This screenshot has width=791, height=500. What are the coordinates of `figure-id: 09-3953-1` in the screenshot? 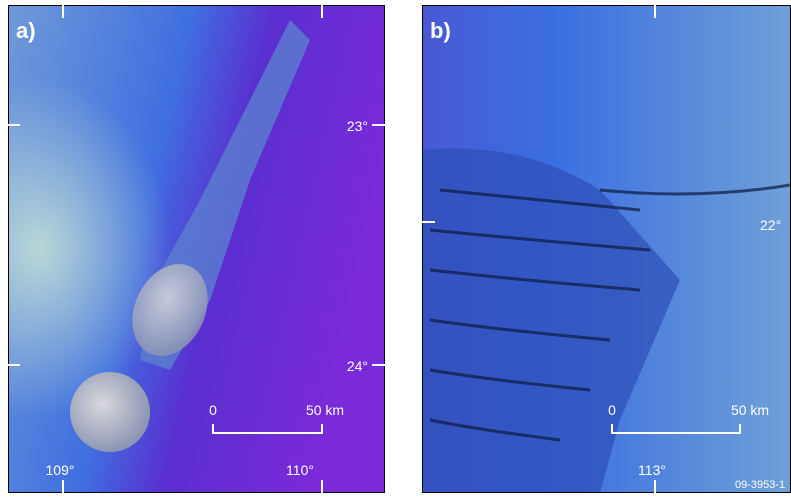 It's located at (760, 485).